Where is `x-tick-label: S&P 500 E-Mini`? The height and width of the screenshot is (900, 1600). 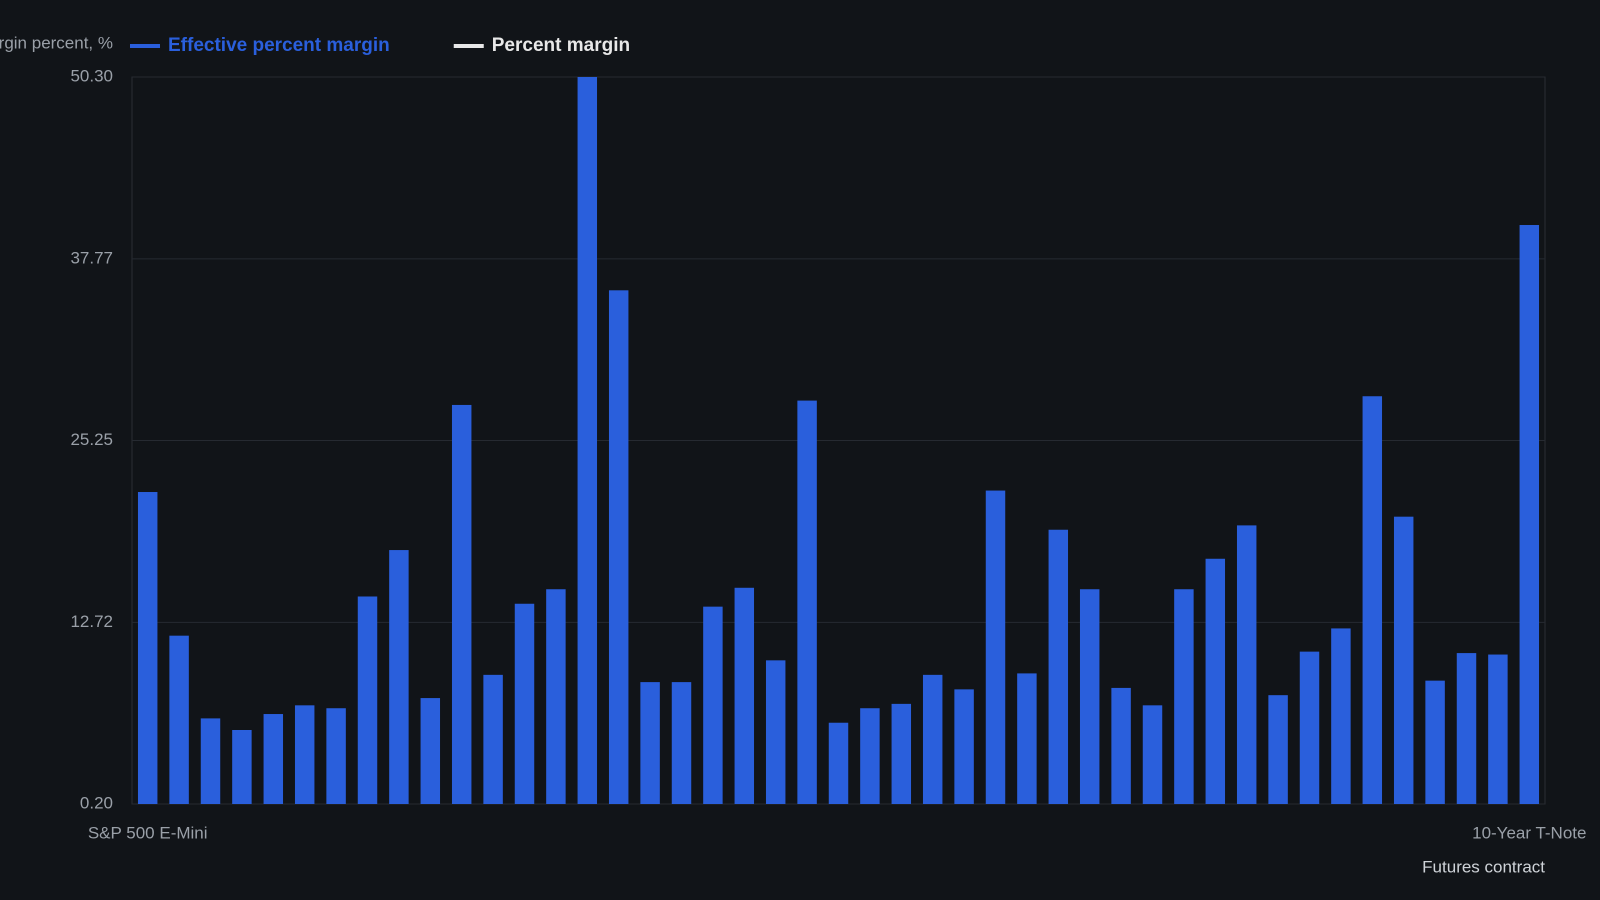
x-tick-label: S&P 500 E-Mini is located at coordinates (148, 832).